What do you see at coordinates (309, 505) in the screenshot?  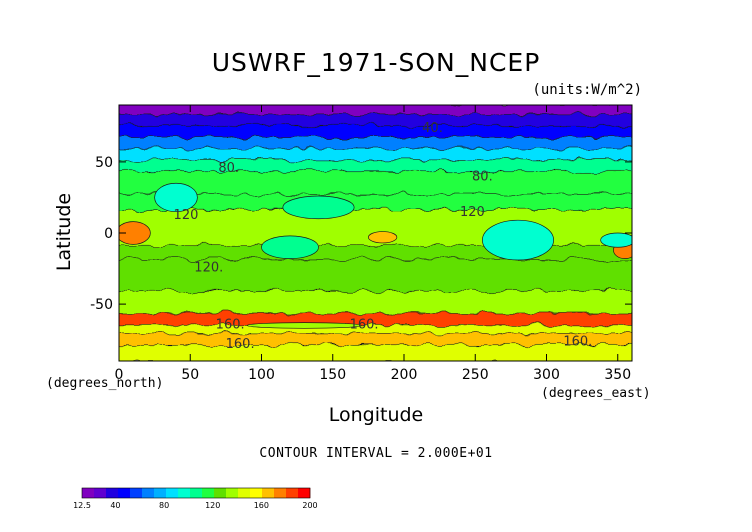 I see `colorbar-tick-label-5: 200` at bounding box center [309, 505].